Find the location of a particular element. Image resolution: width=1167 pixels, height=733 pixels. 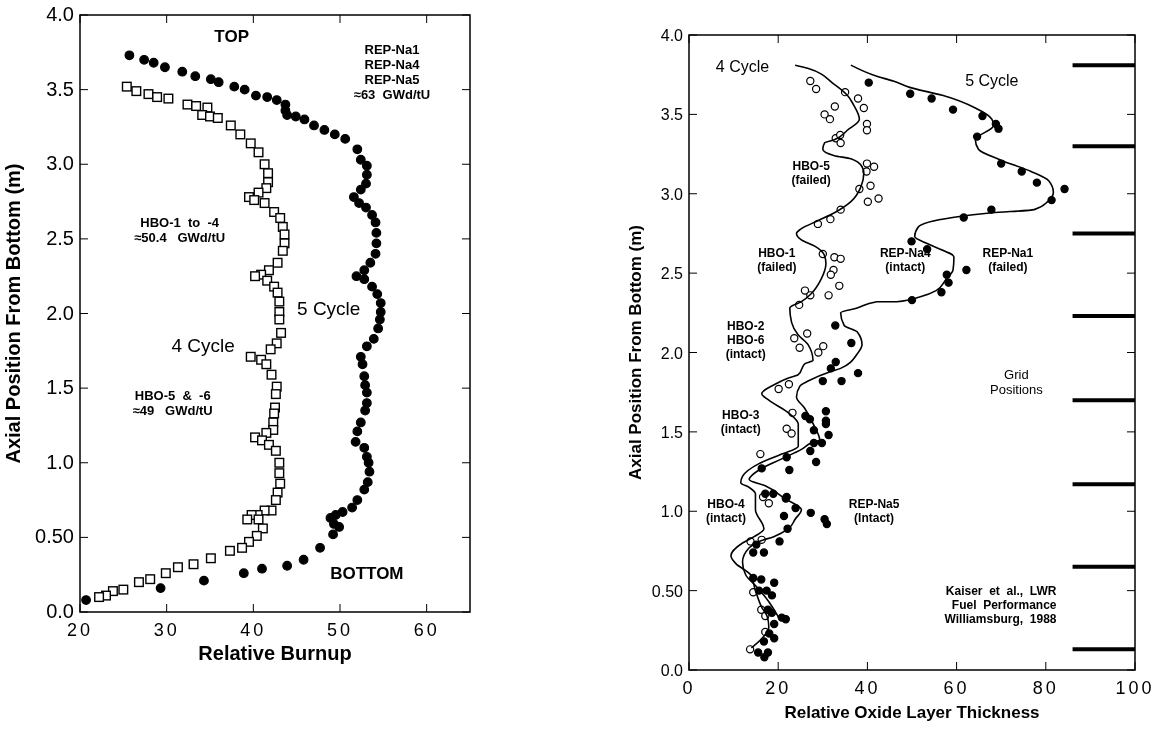

x-tick-label: 100 is located at coordinates (1135, 688).